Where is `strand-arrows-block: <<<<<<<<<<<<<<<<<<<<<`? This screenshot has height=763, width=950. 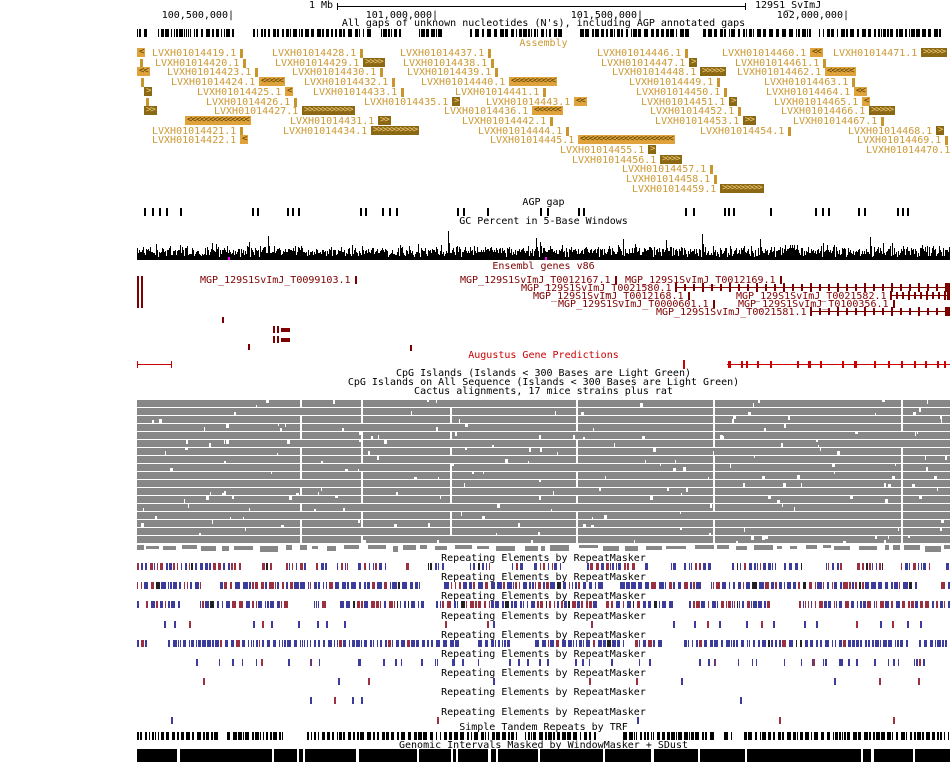 strand-arrows-block: <<<<<<<<<<<<<<<<<<<<< is located at coordinates (626, 139).